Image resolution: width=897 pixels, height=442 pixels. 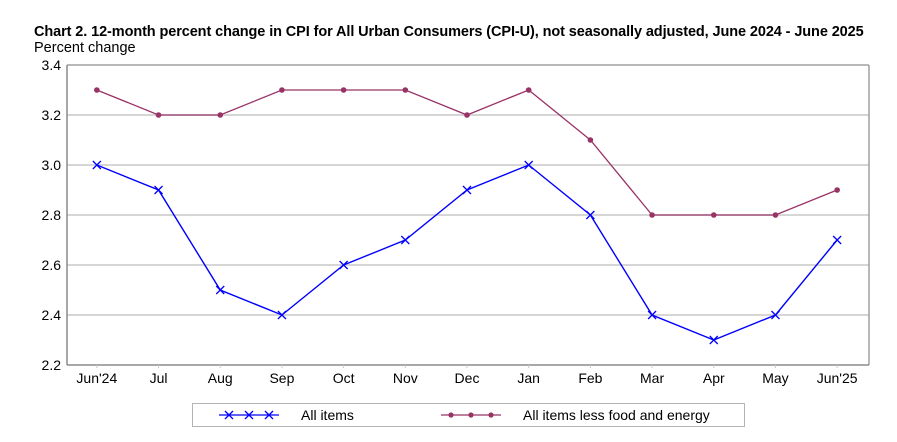 What do you see at coordinates (405, 378) in the screenshot?
I see `x-tick-label: Nov` at bounding box center [405, 378].